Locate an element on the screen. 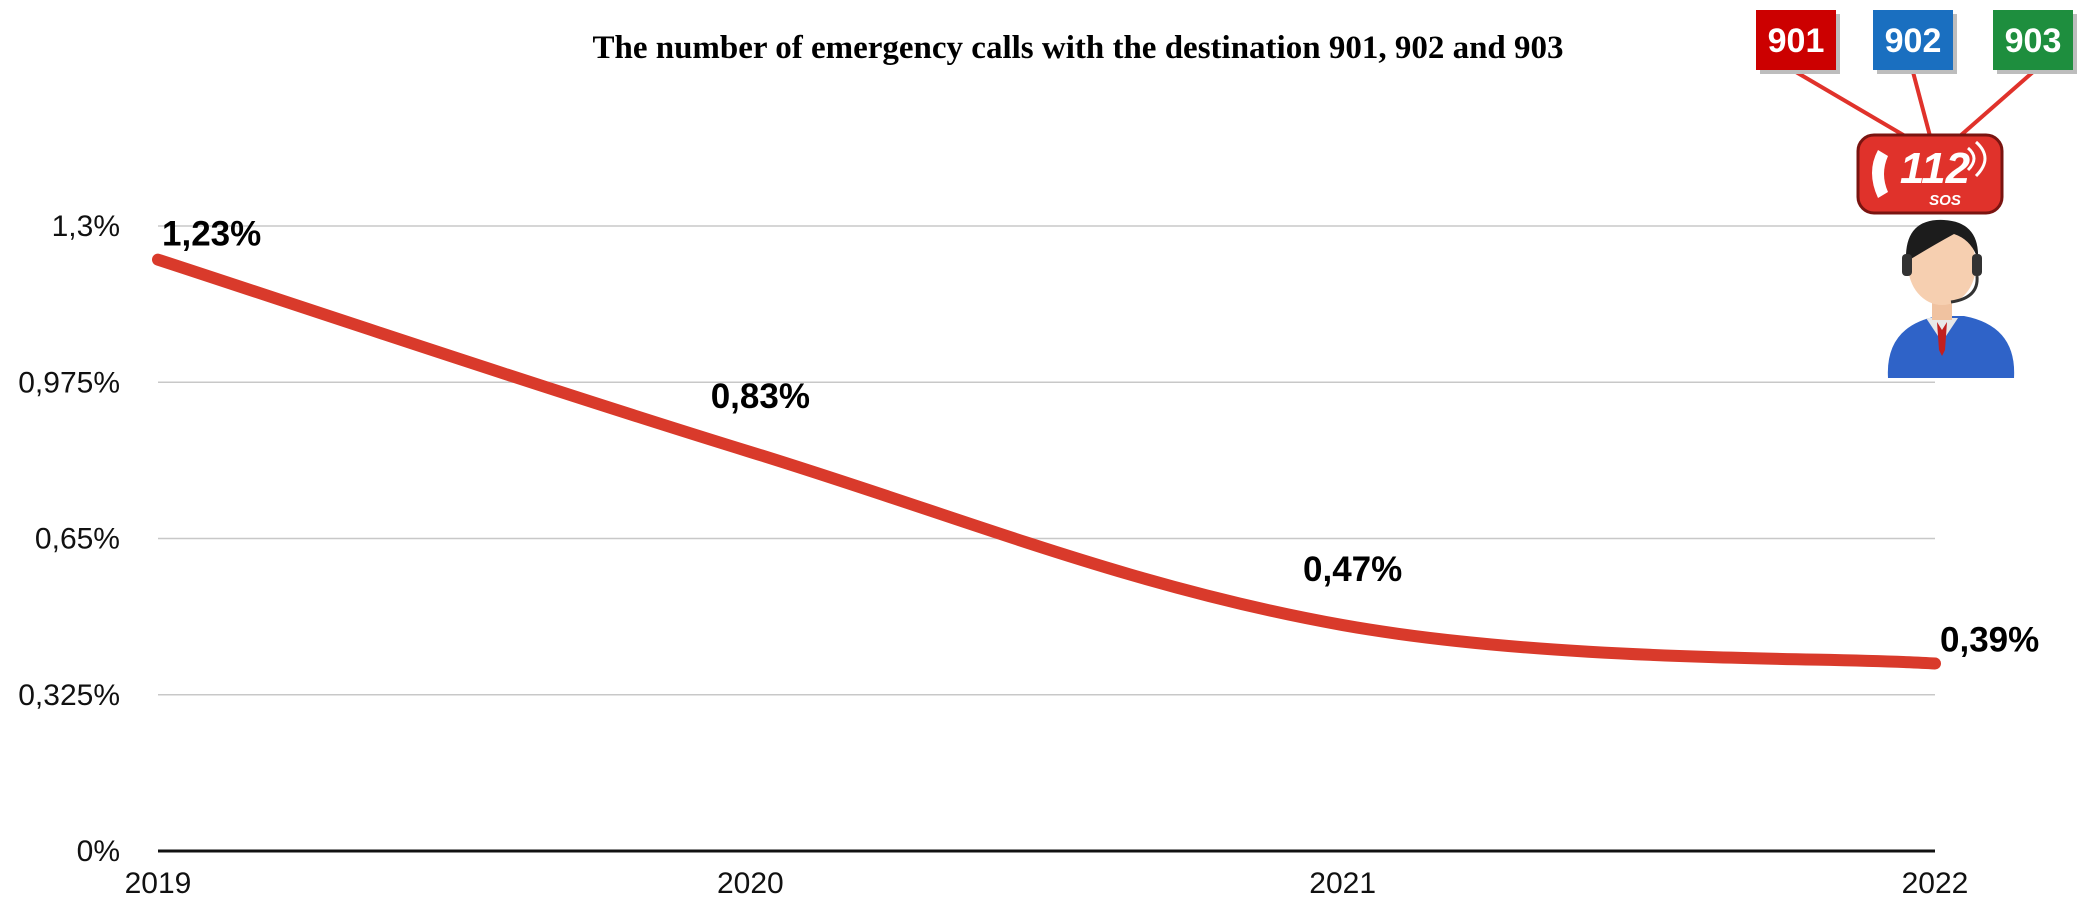  logo-background is located at coordinates (1930, 174).